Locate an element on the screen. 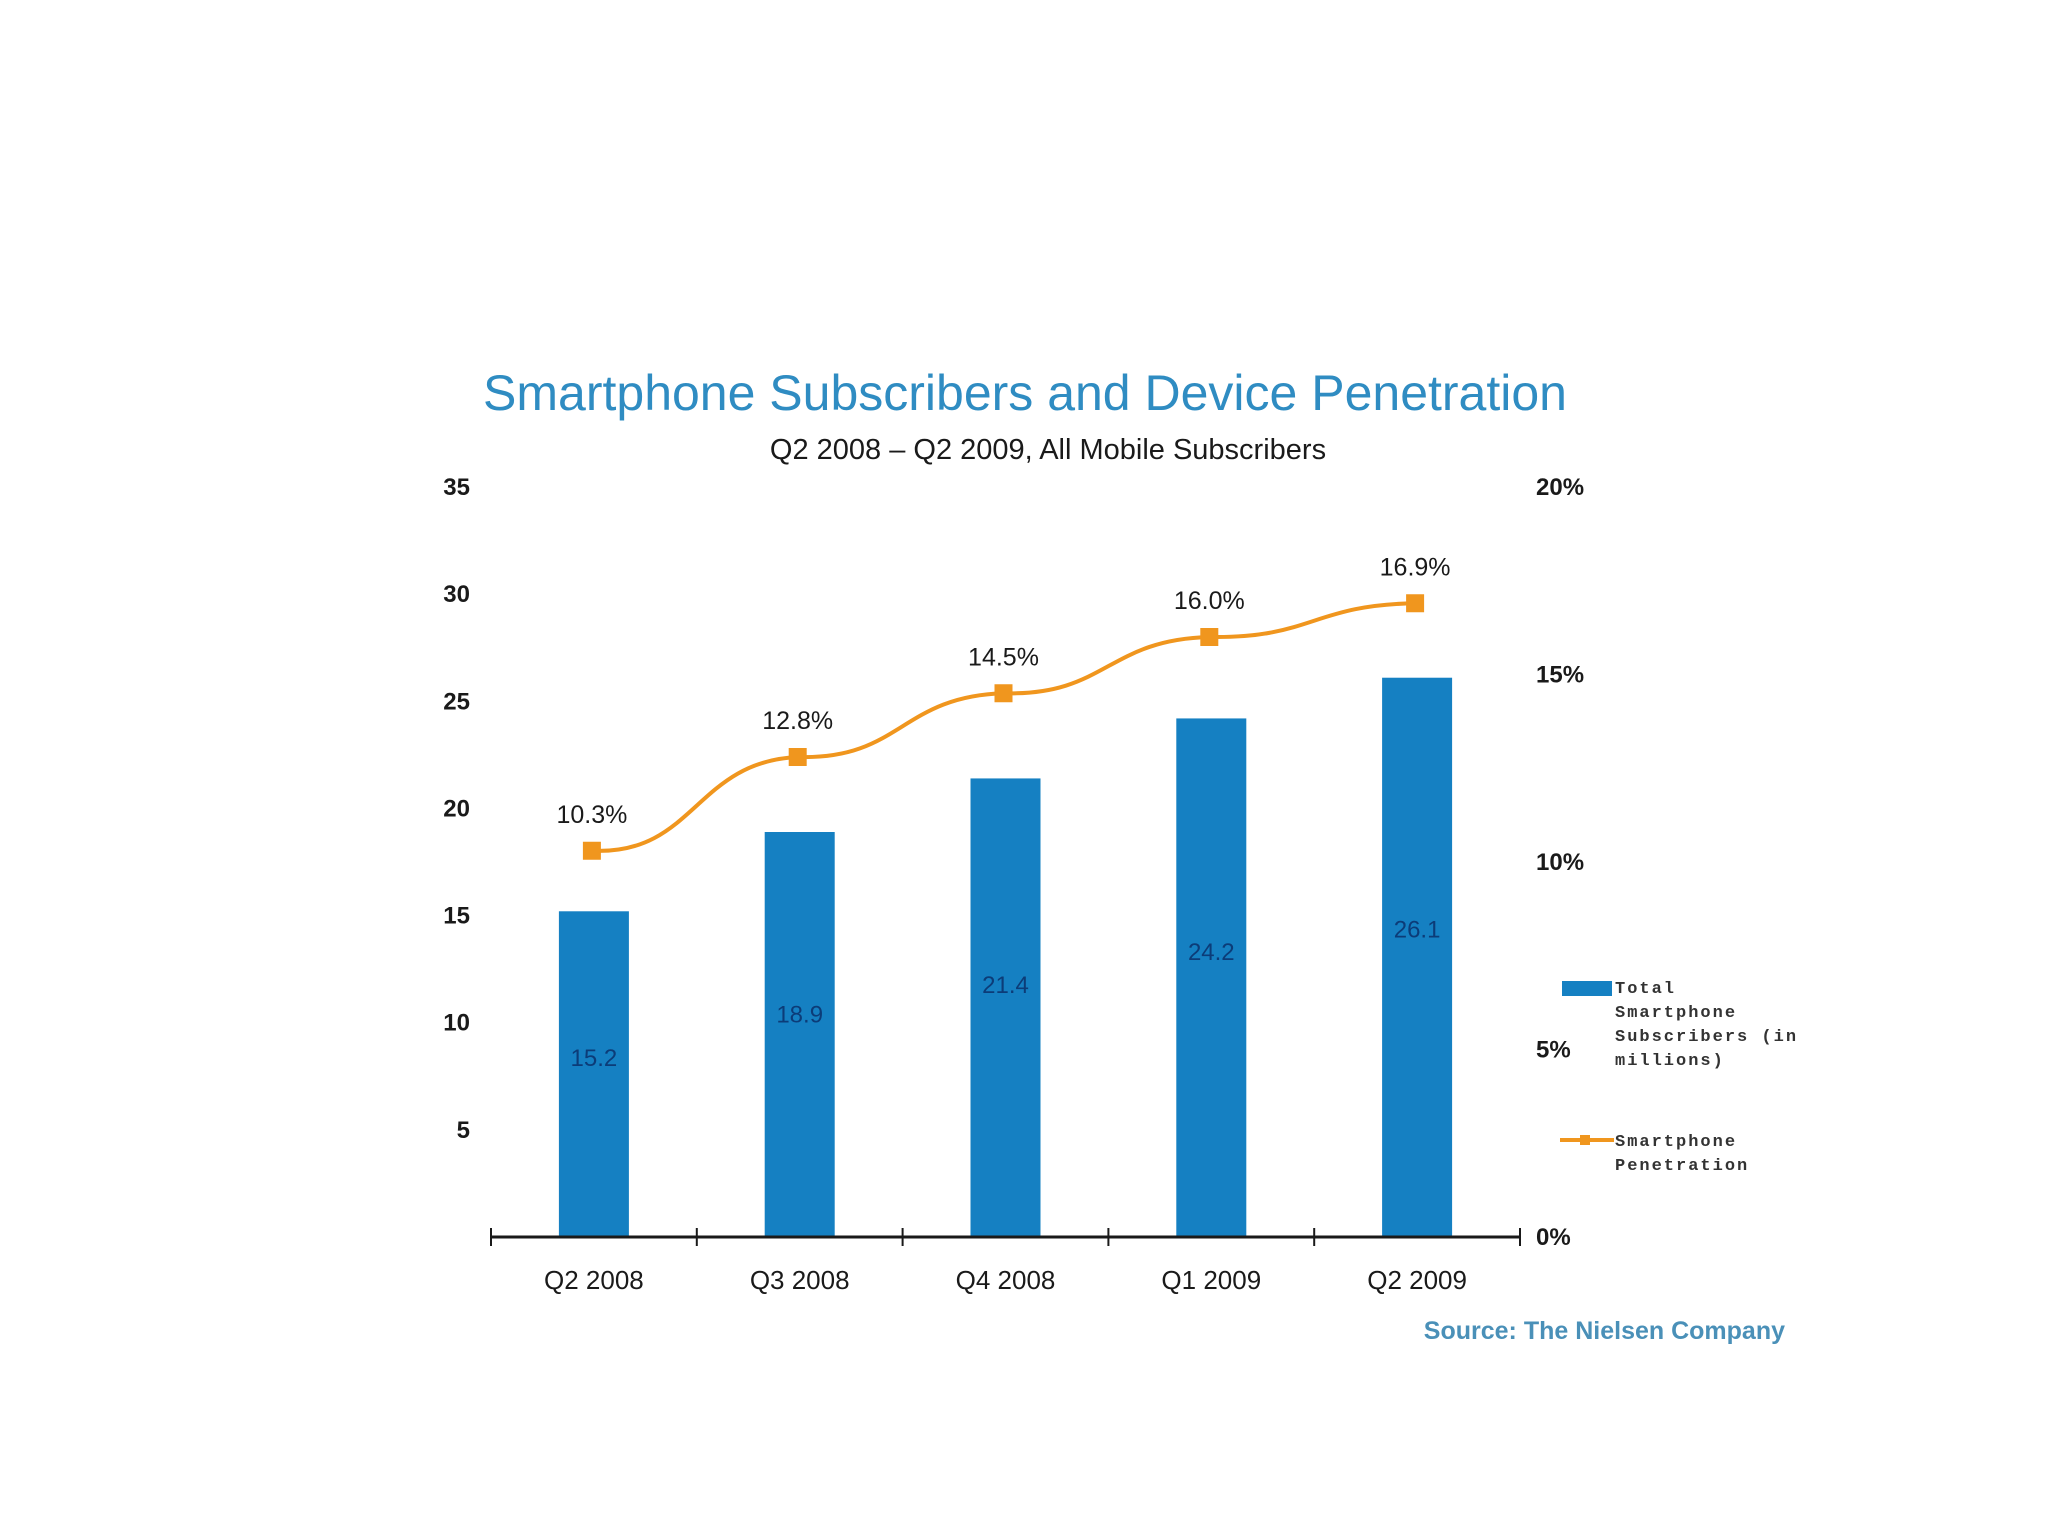  legend-line-marker is located at coordinates (1585, 1140).